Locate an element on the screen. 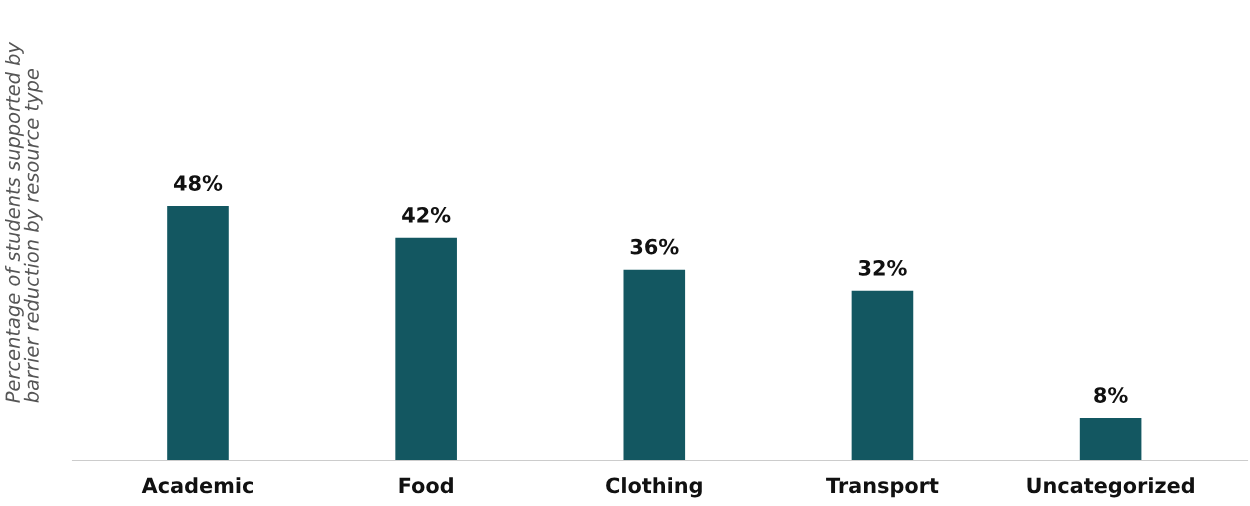 The image size is (1250, 506). data-label: 8% is located at coordinates (1111, 395).